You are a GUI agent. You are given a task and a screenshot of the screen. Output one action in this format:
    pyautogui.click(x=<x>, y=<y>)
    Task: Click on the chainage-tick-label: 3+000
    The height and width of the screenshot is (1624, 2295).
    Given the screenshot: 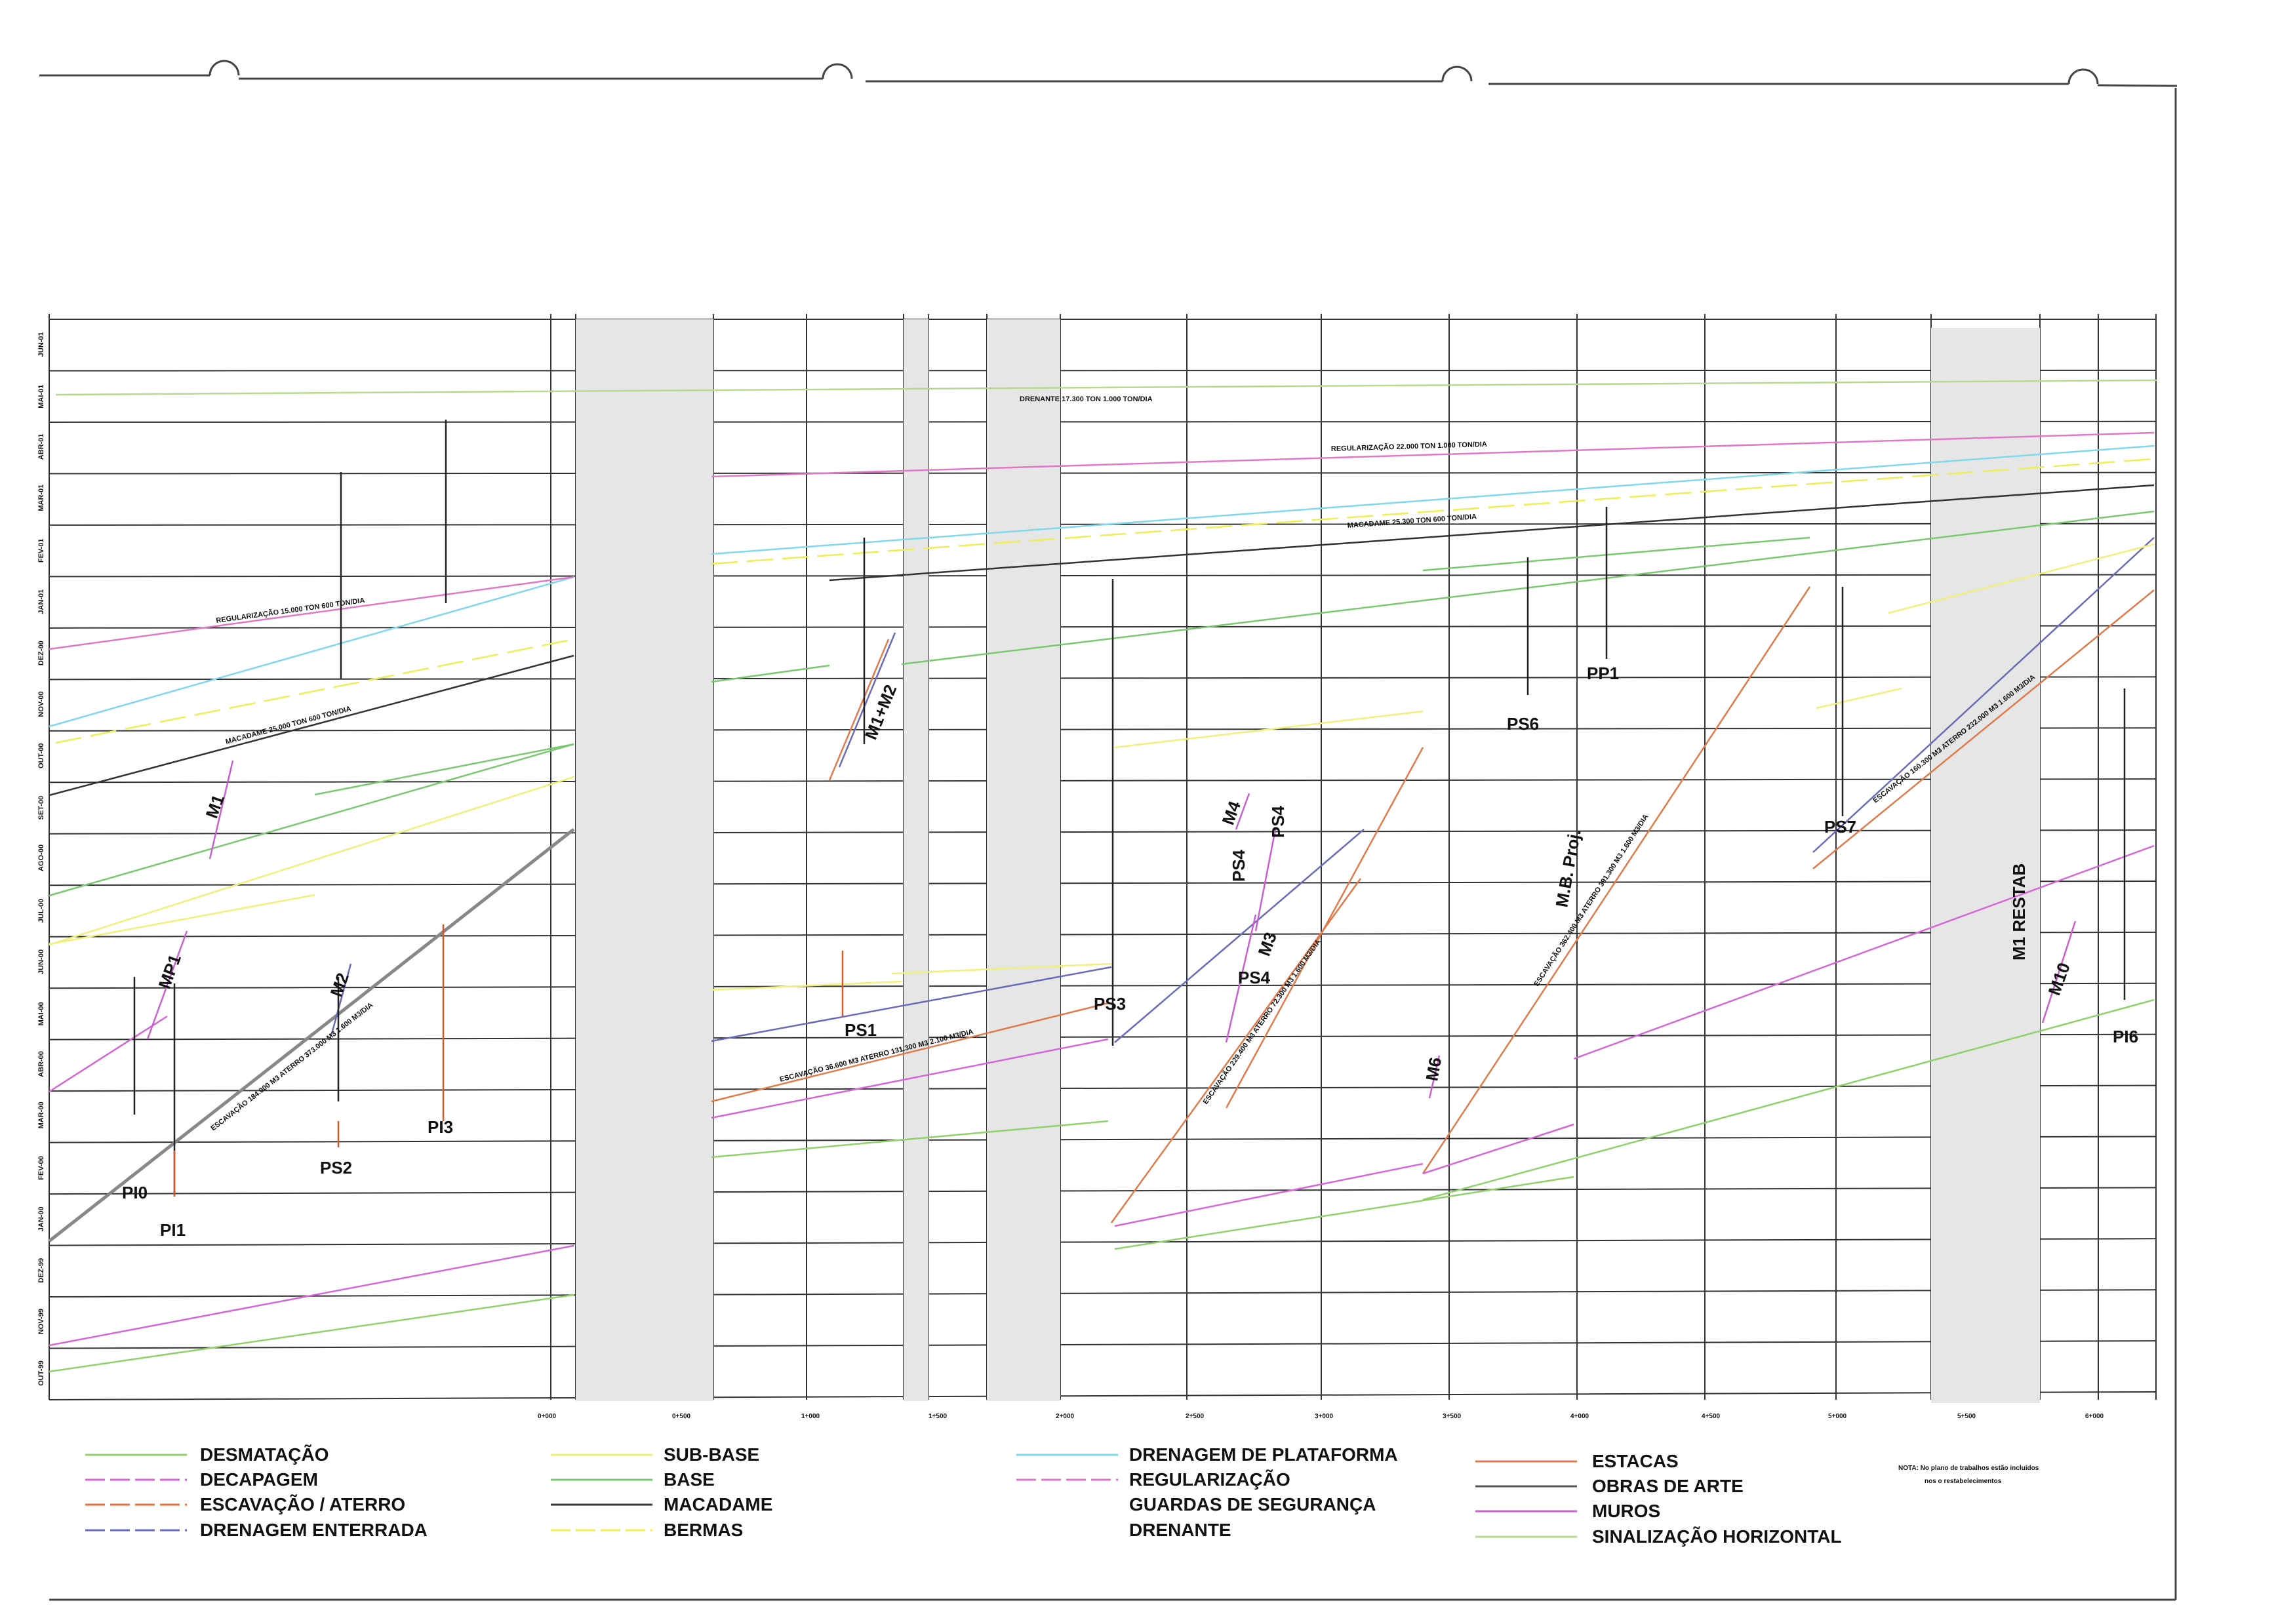 What is the action you would take?
    pyautogui.click(x=1324, y=1417)
    